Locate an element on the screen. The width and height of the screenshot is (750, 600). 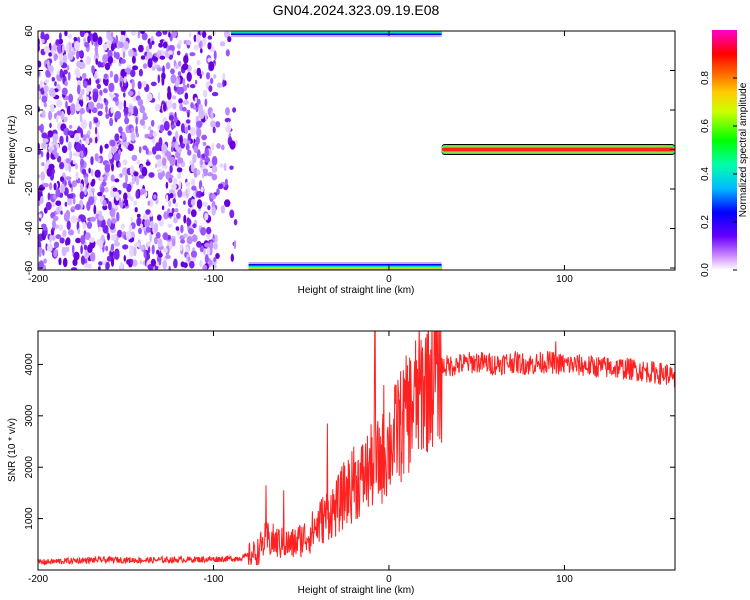
colorbar-tick-label: 0.6 is located at coordinates (705, 126).